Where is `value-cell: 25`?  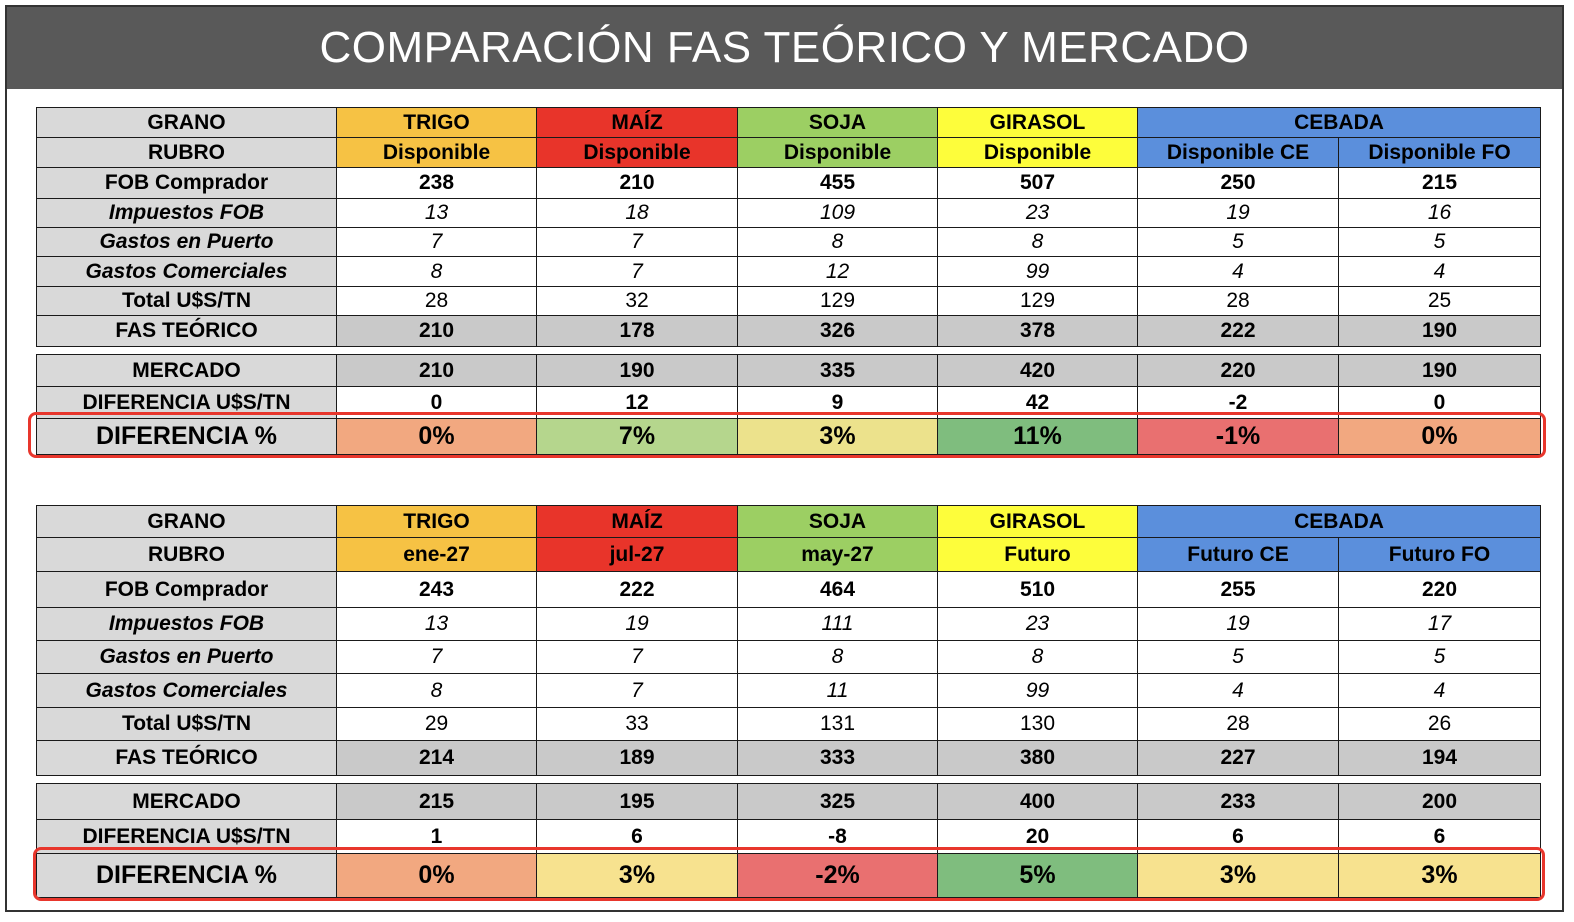 value-cell: 25 is located at coordinates (1439, 301).